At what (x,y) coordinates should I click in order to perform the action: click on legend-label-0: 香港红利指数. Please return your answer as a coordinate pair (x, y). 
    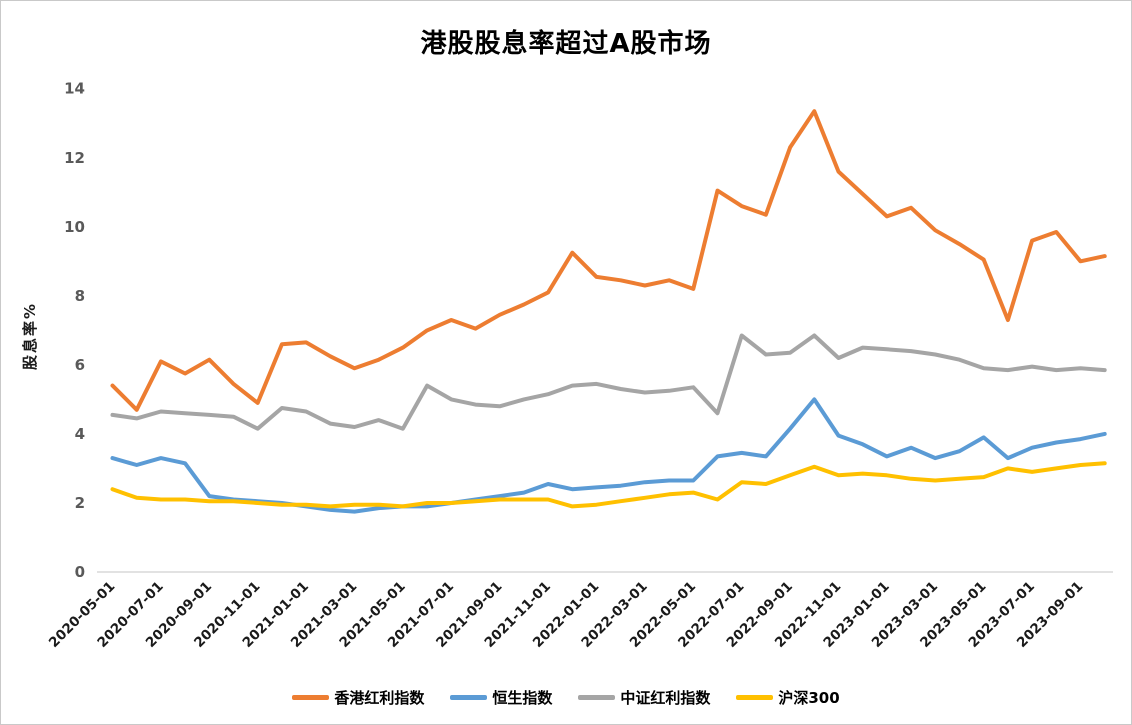
    Looking at the image, I should click on (379, 698).